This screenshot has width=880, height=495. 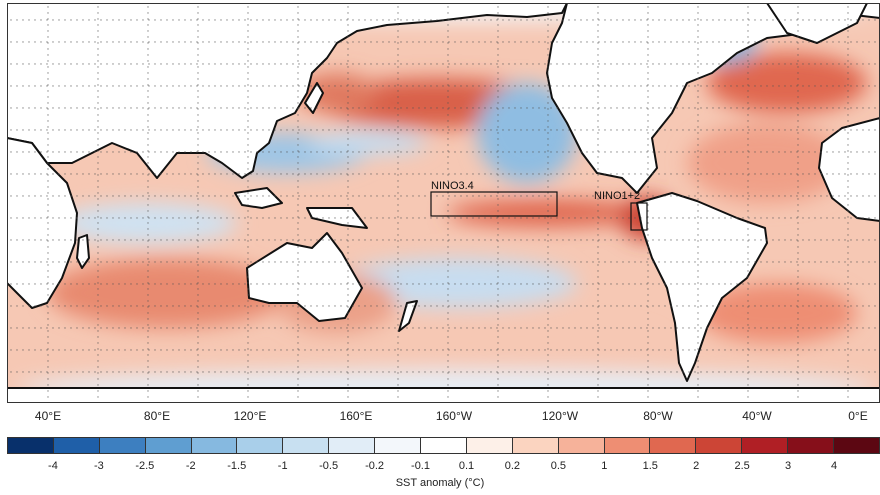 I want to click on new-zealand-island, so click(x=408, y=316).